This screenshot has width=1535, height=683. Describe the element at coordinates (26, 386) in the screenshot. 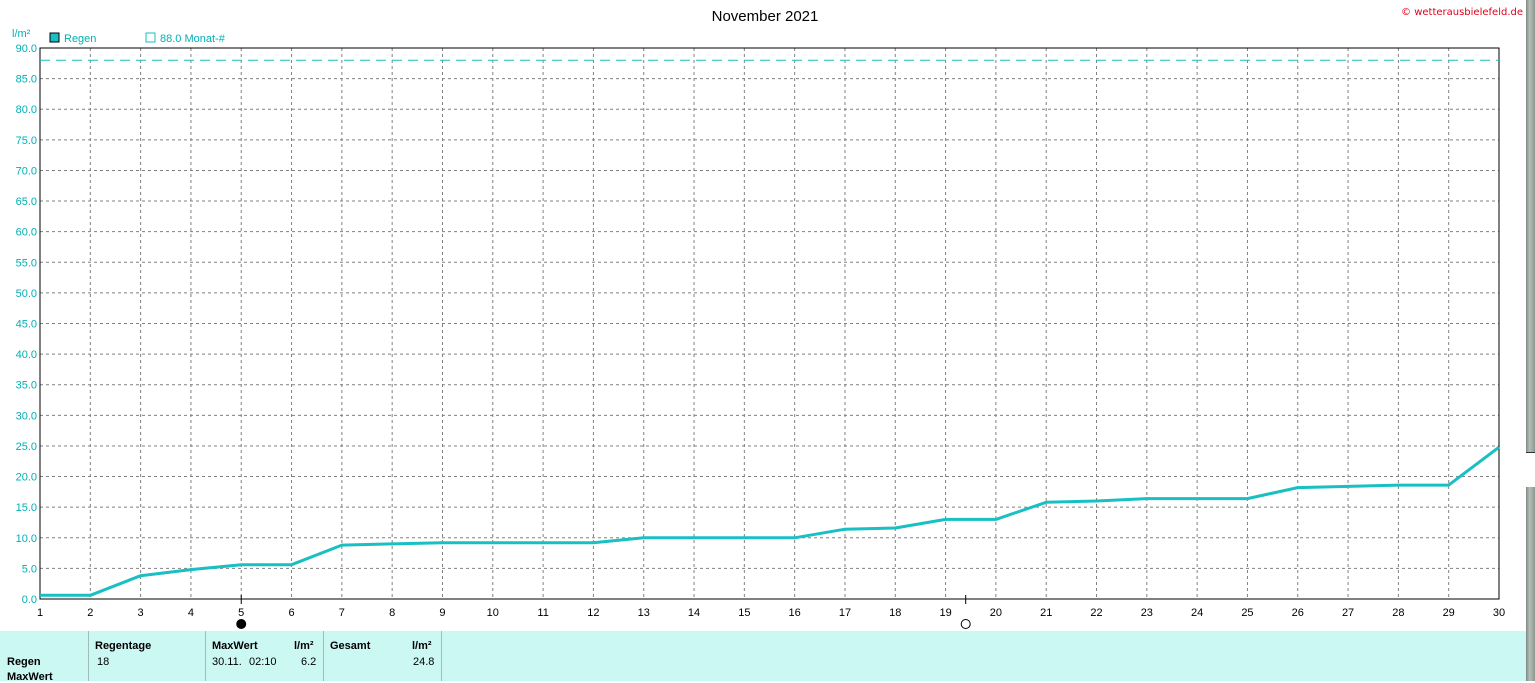

I see `y-tick-label: 35.0` at that location.